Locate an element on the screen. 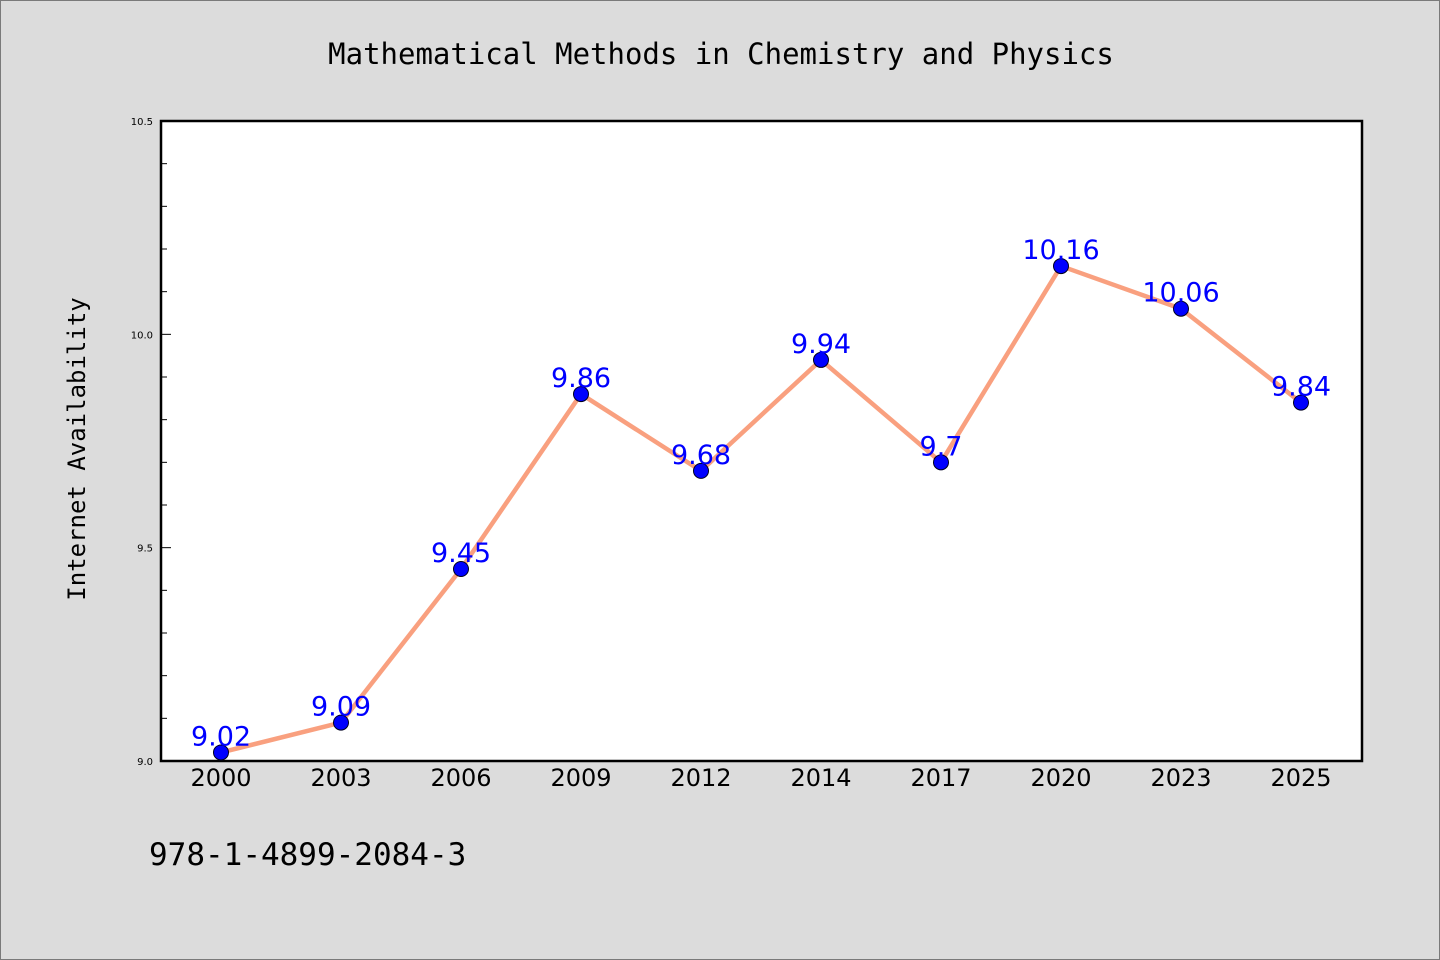  y-axis-label: Internet Availability is located at coordinates (77, 448).